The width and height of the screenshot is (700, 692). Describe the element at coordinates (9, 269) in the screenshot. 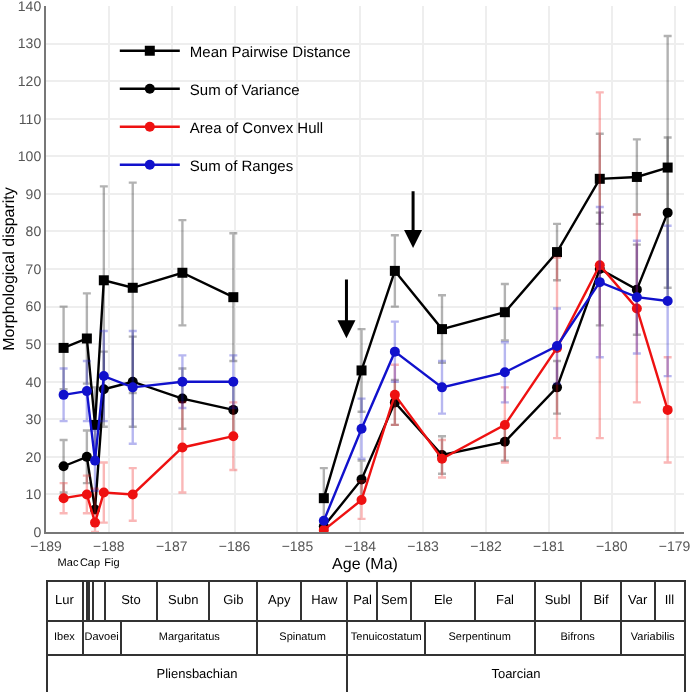

I see `y-axis-title: Morphological disparity` at that location.